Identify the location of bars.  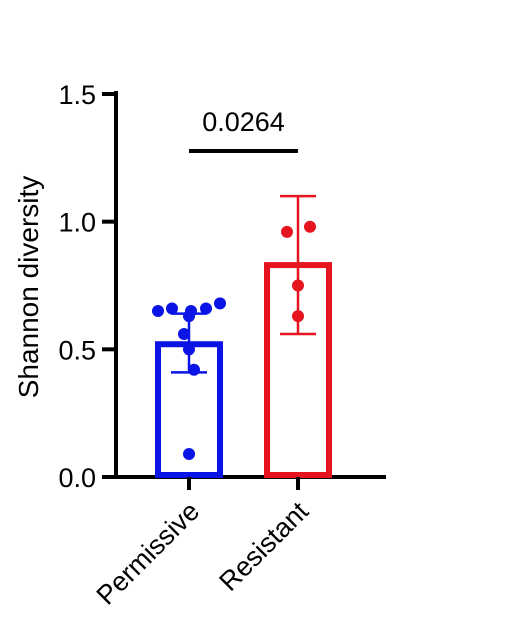
(243, 370).